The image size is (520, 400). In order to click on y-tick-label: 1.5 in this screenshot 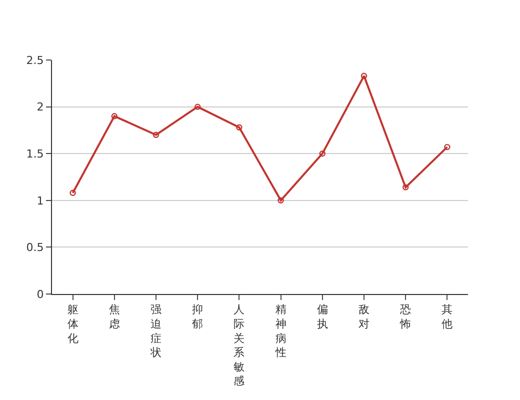, I will do `click(35, 153)`.